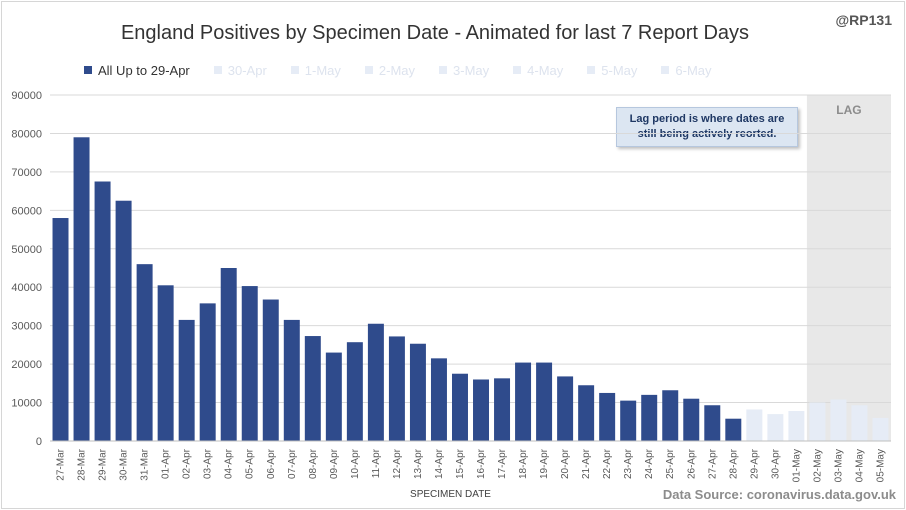  I want to click on x-tick-label: 04-May, so click(859, 465).